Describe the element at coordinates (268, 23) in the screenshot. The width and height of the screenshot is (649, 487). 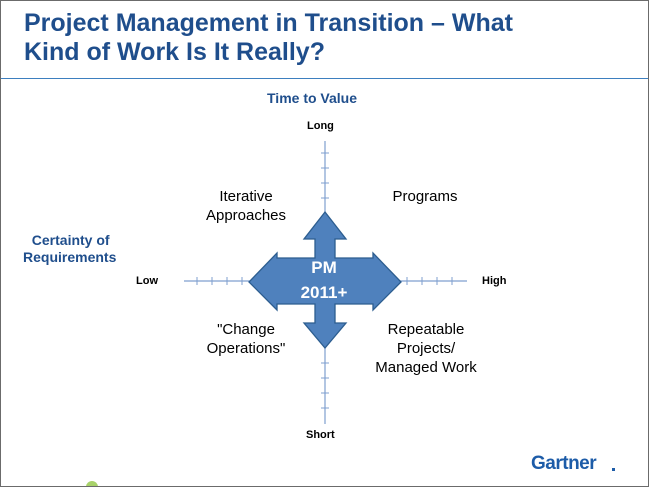
I see `title-line-1: Project Management in Transition – What` at that location.